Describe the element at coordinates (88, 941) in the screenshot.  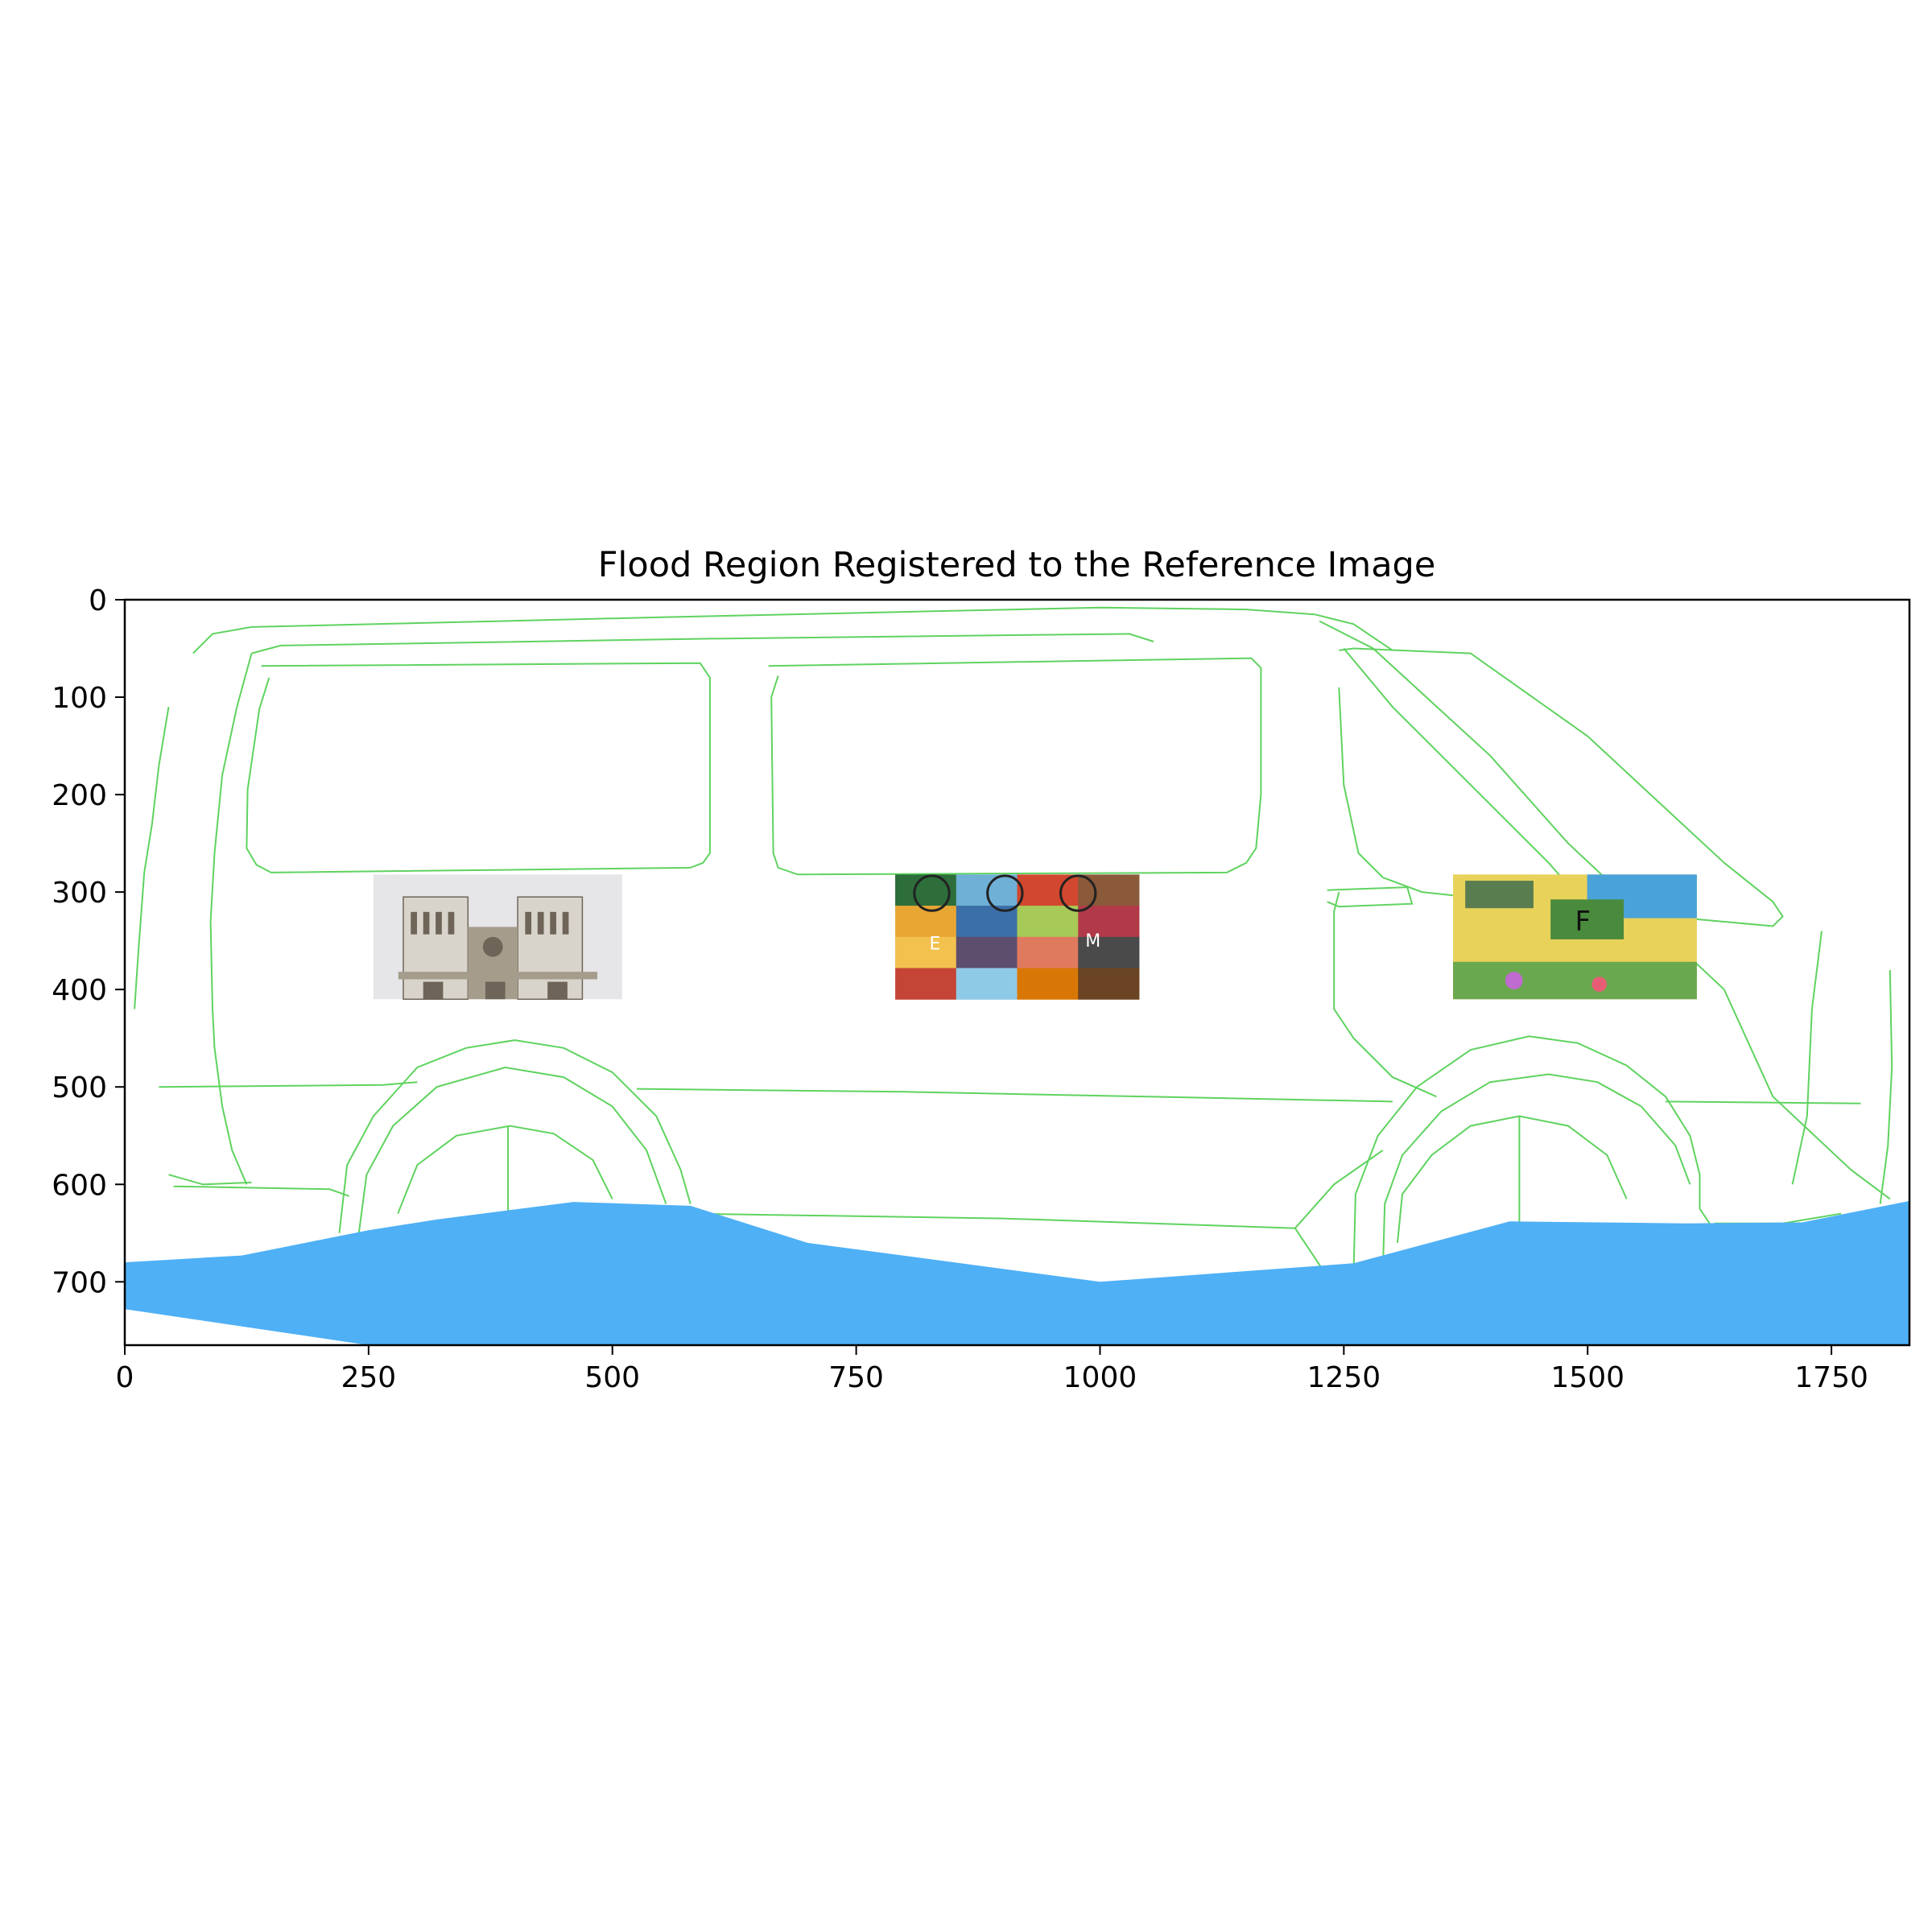
I see `y-axis: 0 100 200 300 400 500 600 700` at that location.